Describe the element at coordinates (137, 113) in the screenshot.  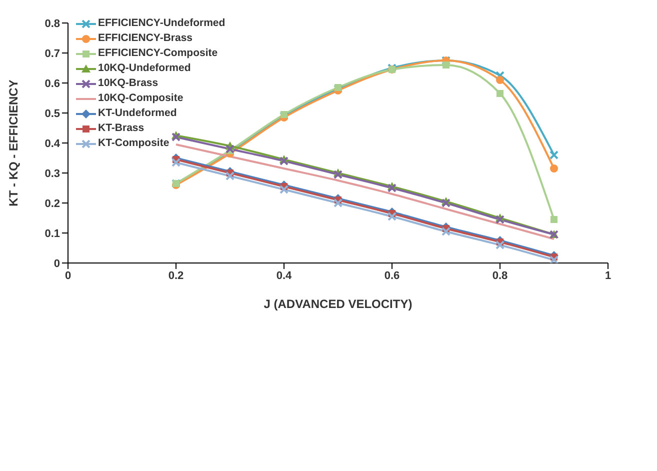
I see `legend-label: KT-Undeformed` at that location.